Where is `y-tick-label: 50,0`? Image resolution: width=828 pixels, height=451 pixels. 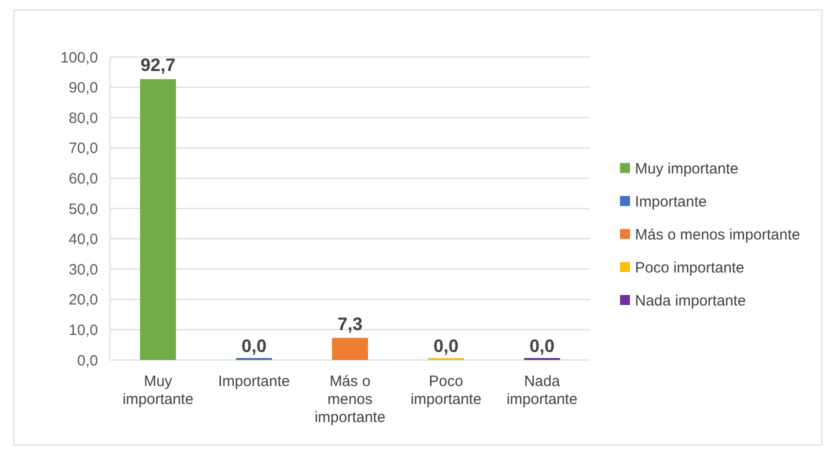
y-tick-label: 50,0 is located at coordinates (83, 209).